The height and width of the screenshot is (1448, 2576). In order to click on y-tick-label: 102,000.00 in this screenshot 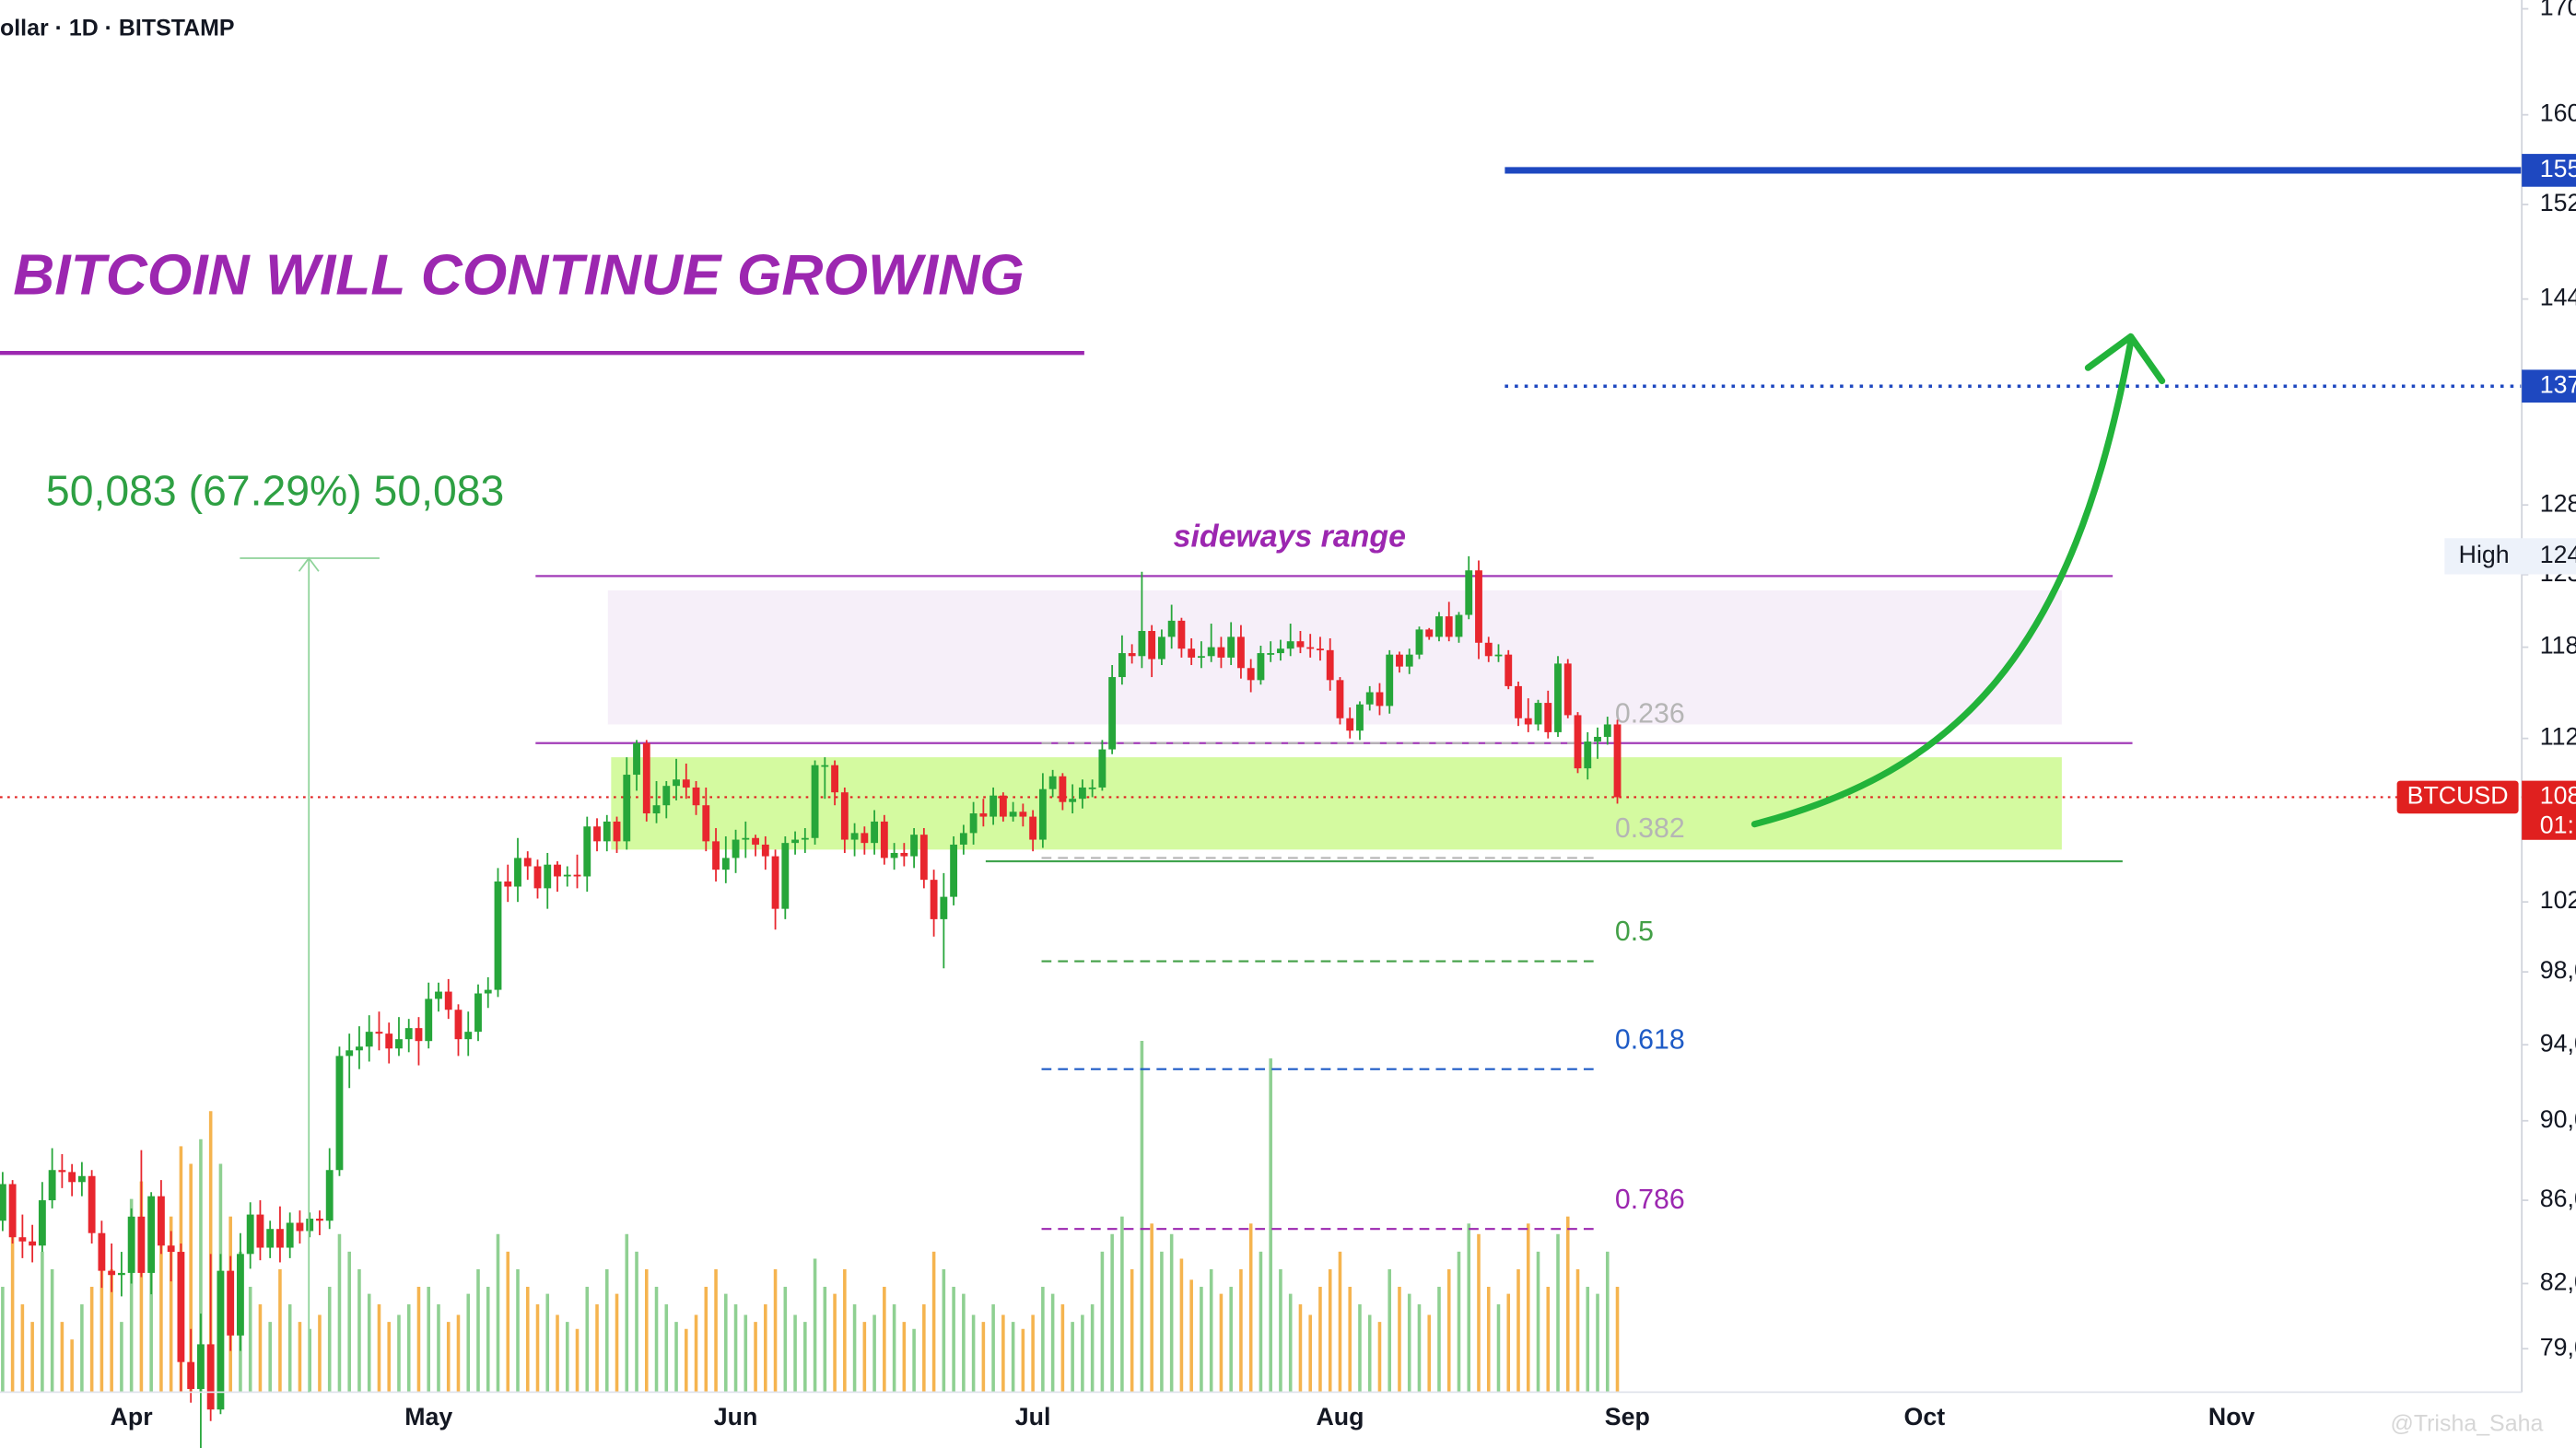, I will do `click(2558, 900)`.